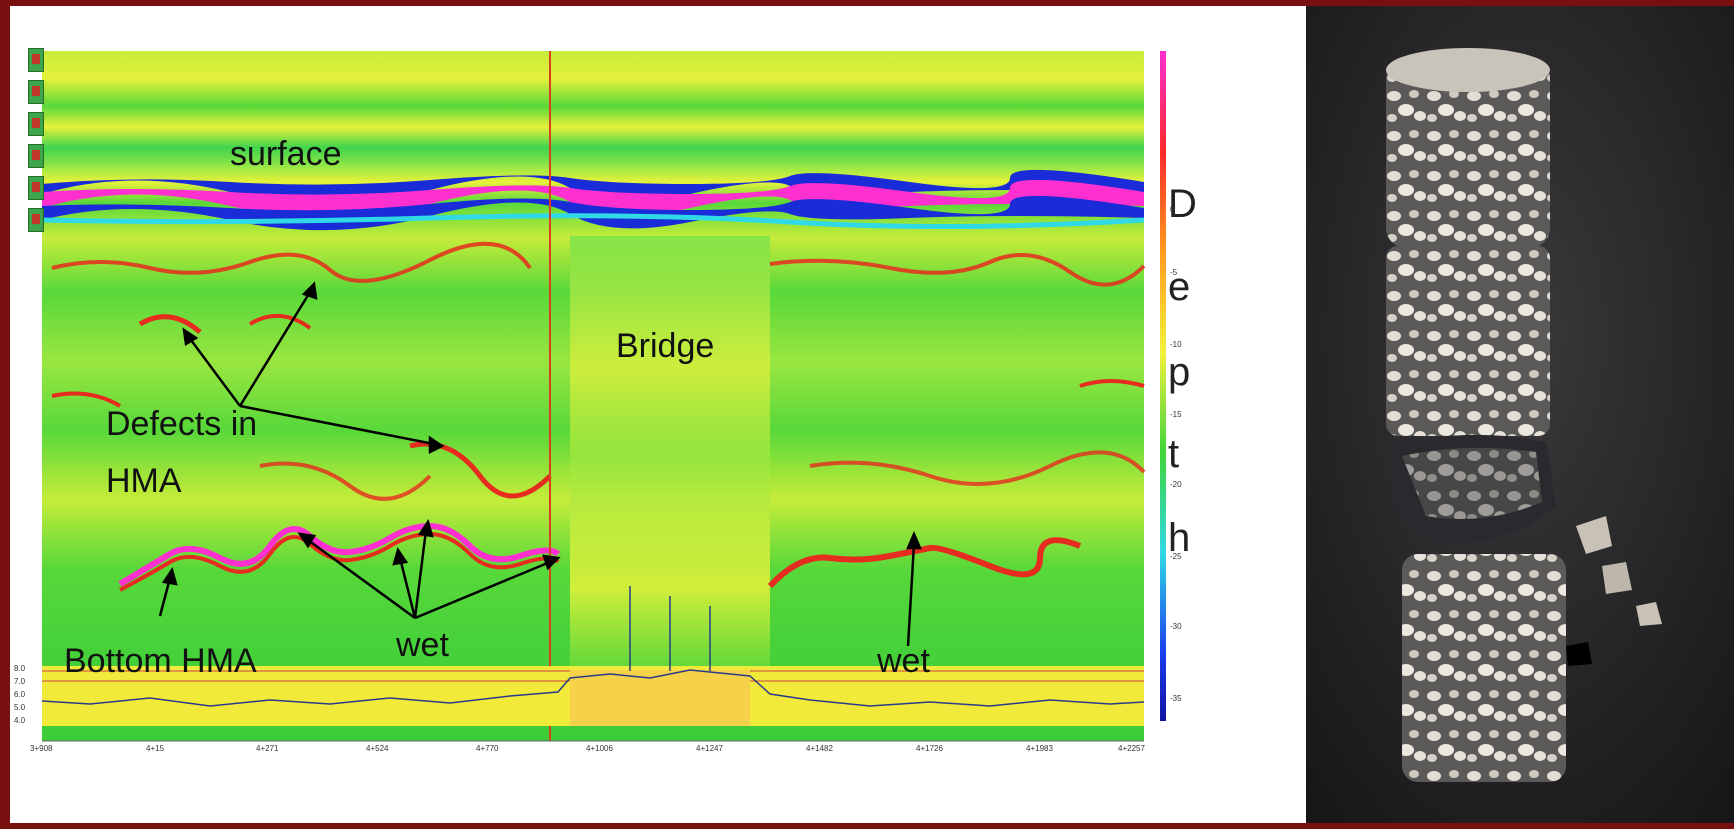 The image size is (1734, 829). Describe the element at coordinates (1163, 386) in the screenshot. I see `colorbar` at that location.